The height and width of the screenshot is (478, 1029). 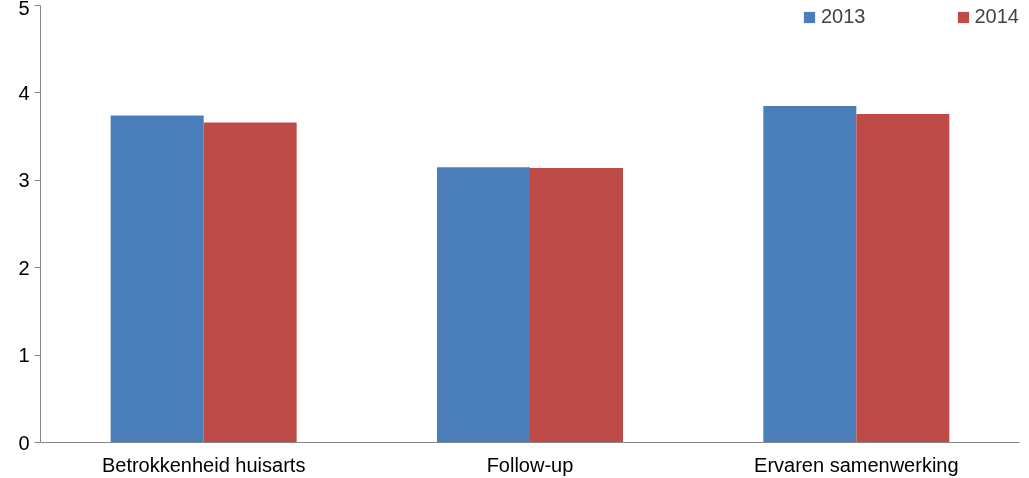 I want to click on y-tick-label: 5, so click(x=24, y=9).